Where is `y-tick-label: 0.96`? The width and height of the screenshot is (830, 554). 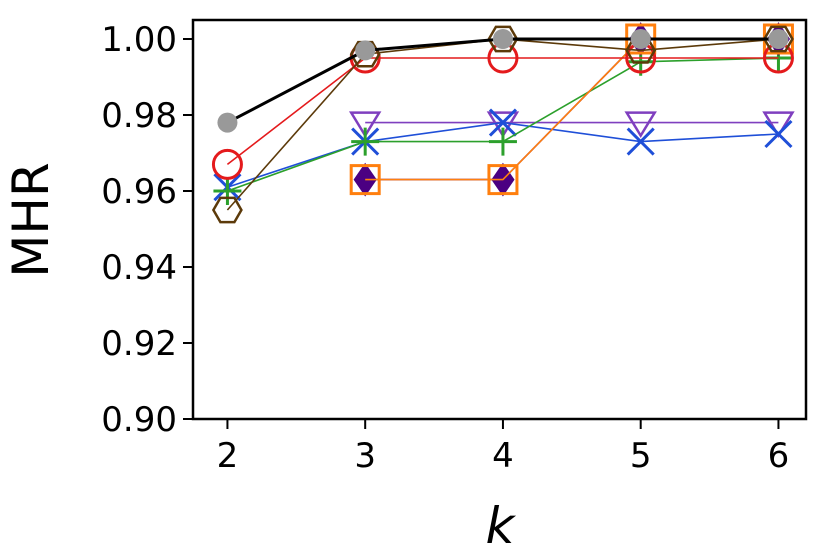
y-tick-label: 0.96 is located at coordinates (139, 192).